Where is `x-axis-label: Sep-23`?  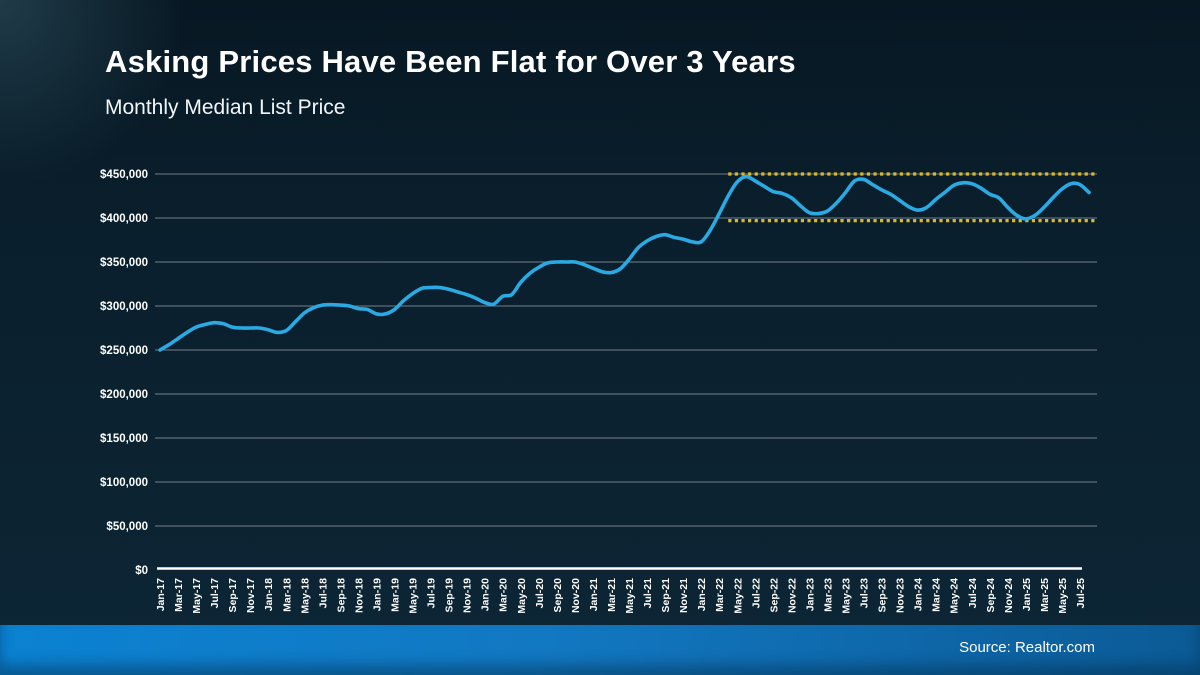 x-axis-label: Sep-23 is located at coordinates (883, 595).